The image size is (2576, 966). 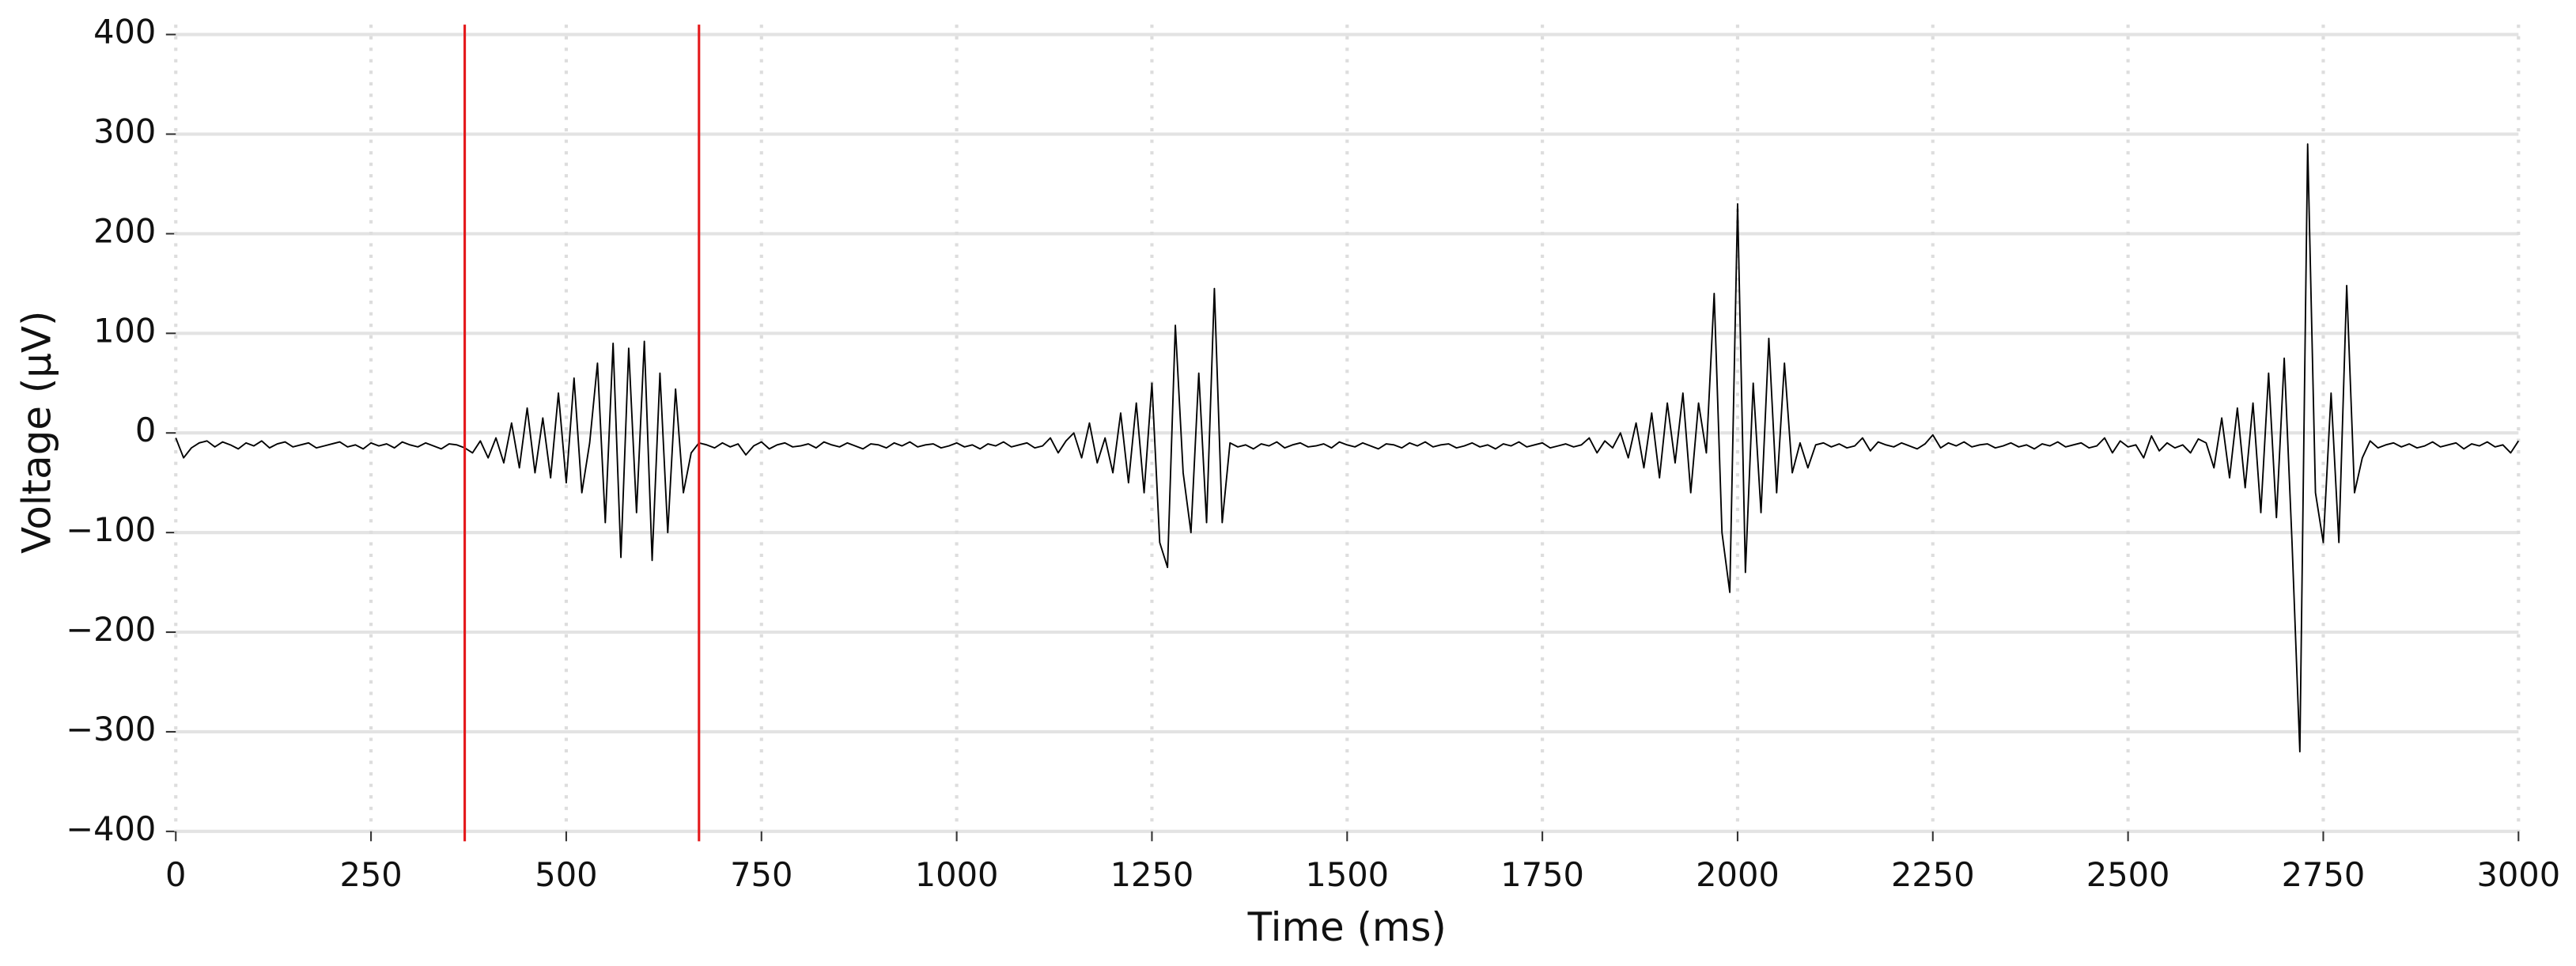 I want to click on x-tick-label: 2500, so click(x=2128, y=874).